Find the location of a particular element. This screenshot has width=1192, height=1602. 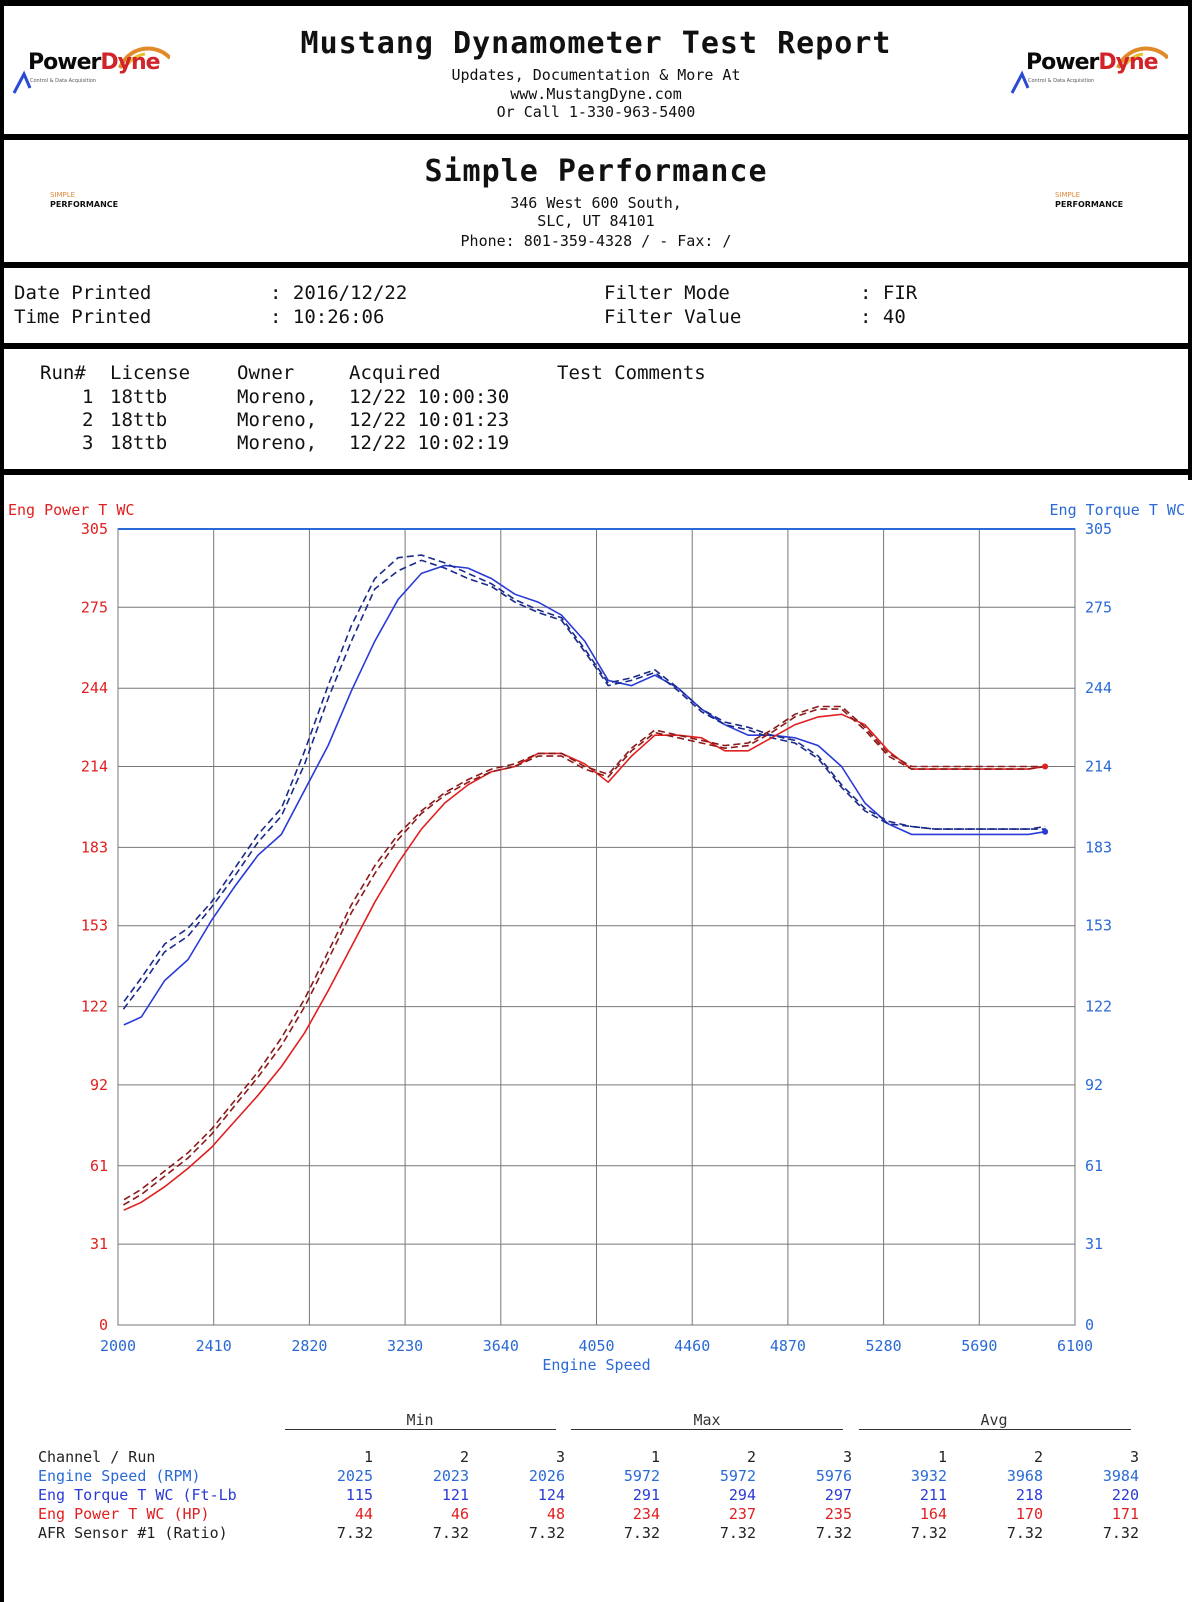

logo-tagline: Control & Data Acquisition is located at coordinates (63, 81).